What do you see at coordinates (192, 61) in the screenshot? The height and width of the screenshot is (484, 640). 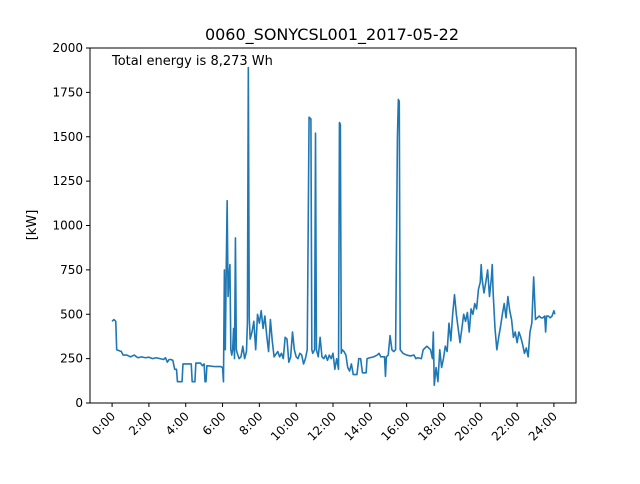 I see `total-energy-annotation: Total energy is 8,273 Wh` at bounding box center [192, 61].